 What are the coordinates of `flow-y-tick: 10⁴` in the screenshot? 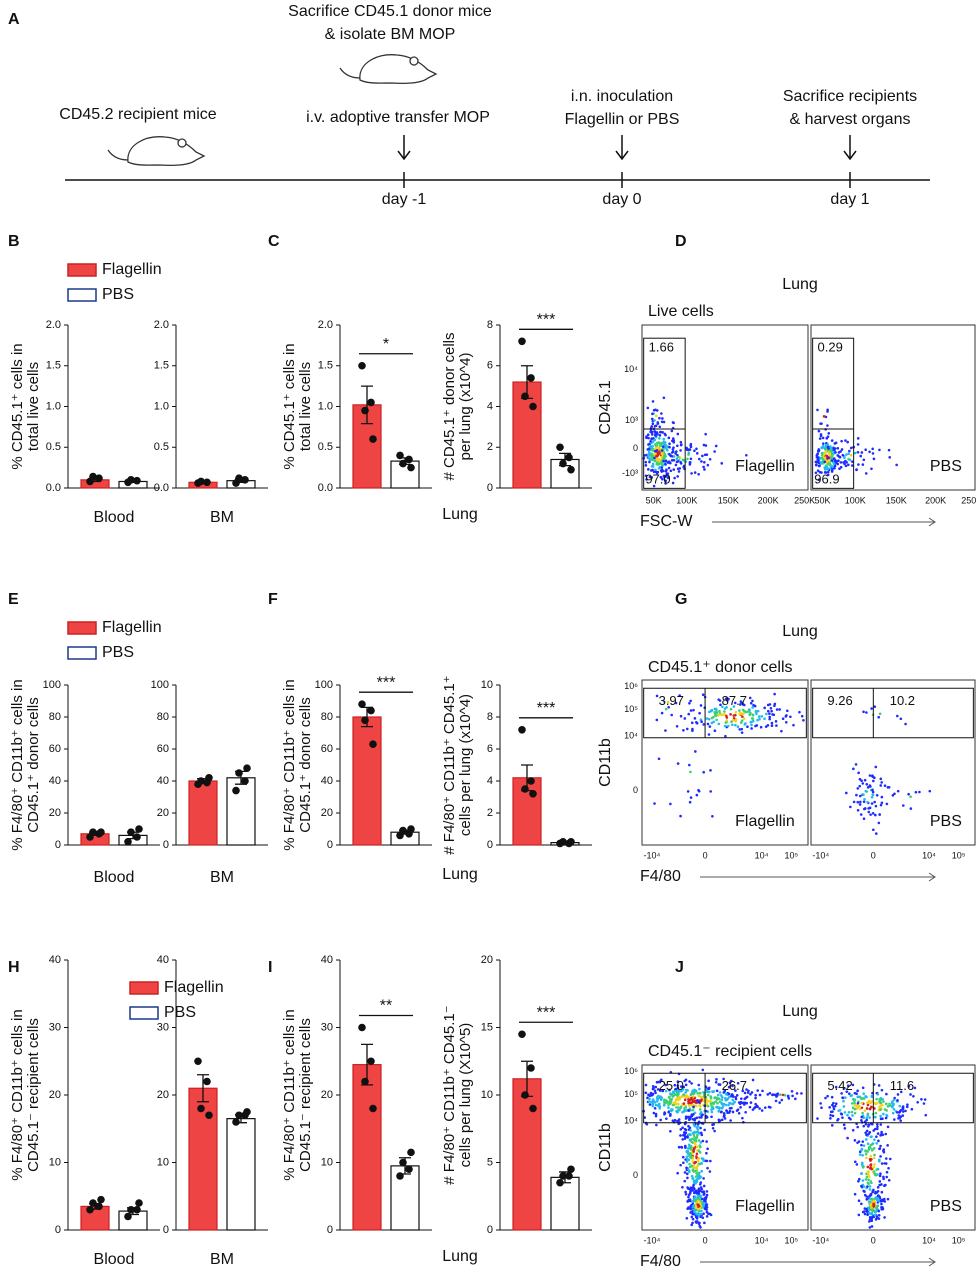 It's located at (631, 369).